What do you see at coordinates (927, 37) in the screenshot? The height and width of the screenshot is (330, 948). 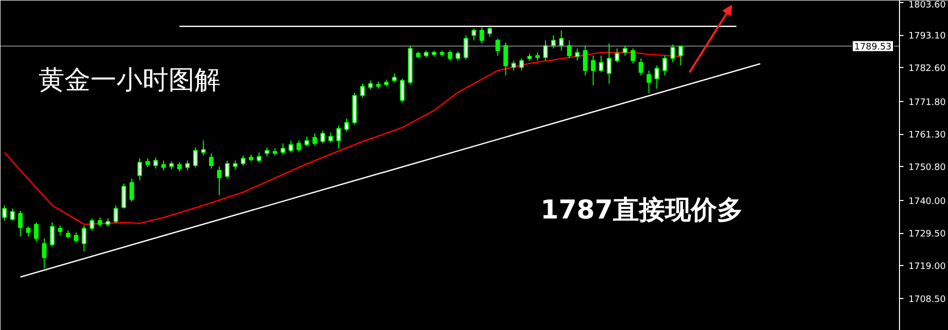 I see `y-tick-label: 1793.10` at bounding box center [927, 37].